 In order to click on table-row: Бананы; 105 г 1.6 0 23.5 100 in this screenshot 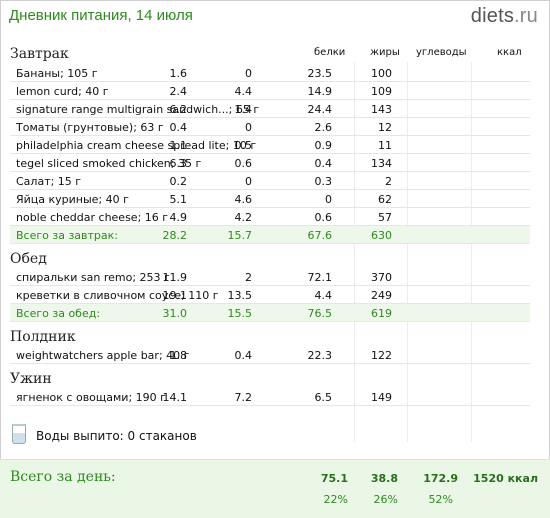, I will do `click(270, 73)`.